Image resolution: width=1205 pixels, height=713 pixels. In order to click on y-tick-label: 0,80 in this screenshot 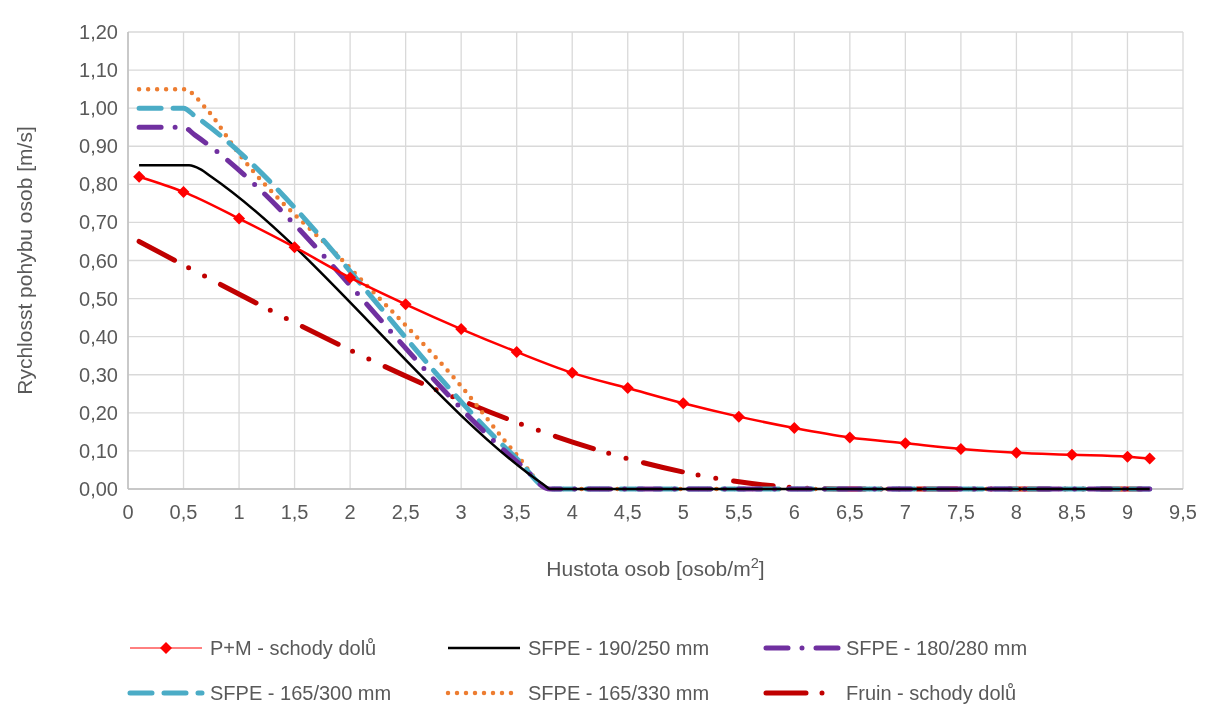, I will do `click(98, 184)`.